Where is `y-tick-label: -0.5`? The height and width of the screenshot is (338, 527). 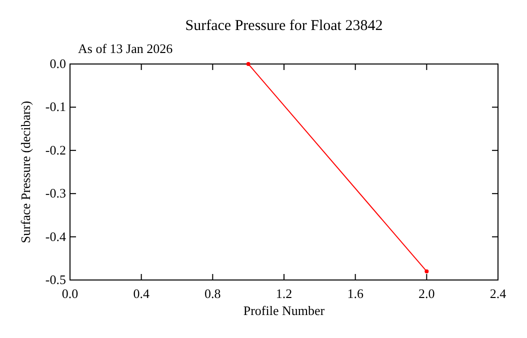
y-tick-label: -0.5 is located at coordinates (55, 279).